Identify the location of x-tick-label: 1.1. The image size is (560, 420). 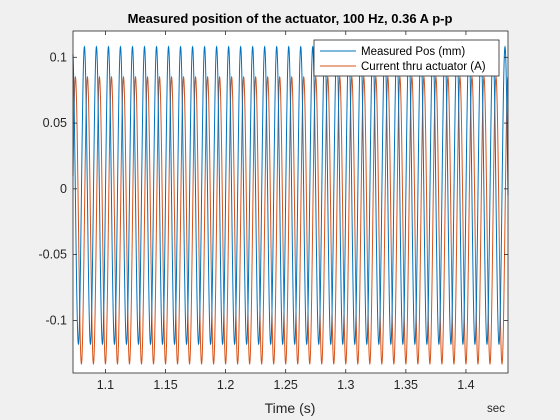
(105, 385).